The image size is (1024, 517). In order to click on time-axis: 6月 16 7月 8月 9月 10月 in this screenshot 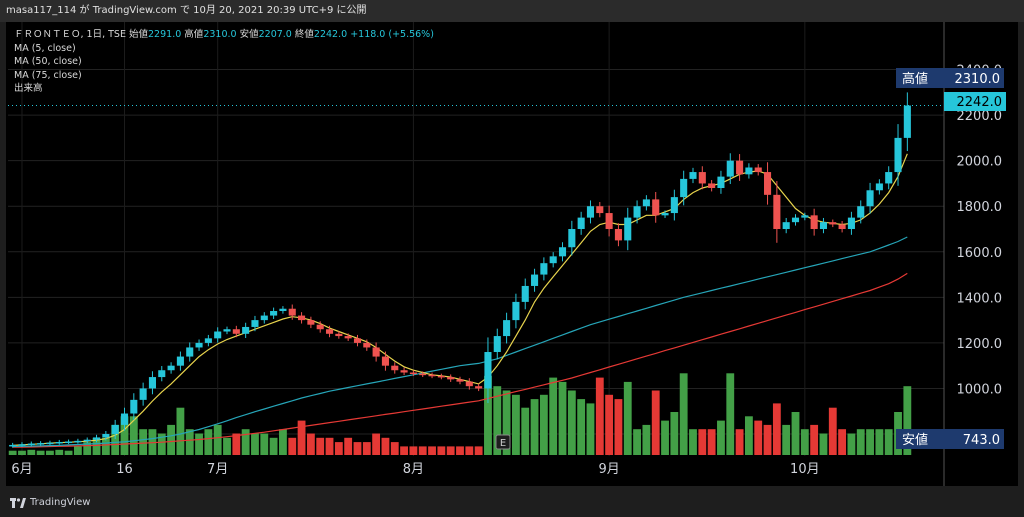, I will do `click(415, 469)`.